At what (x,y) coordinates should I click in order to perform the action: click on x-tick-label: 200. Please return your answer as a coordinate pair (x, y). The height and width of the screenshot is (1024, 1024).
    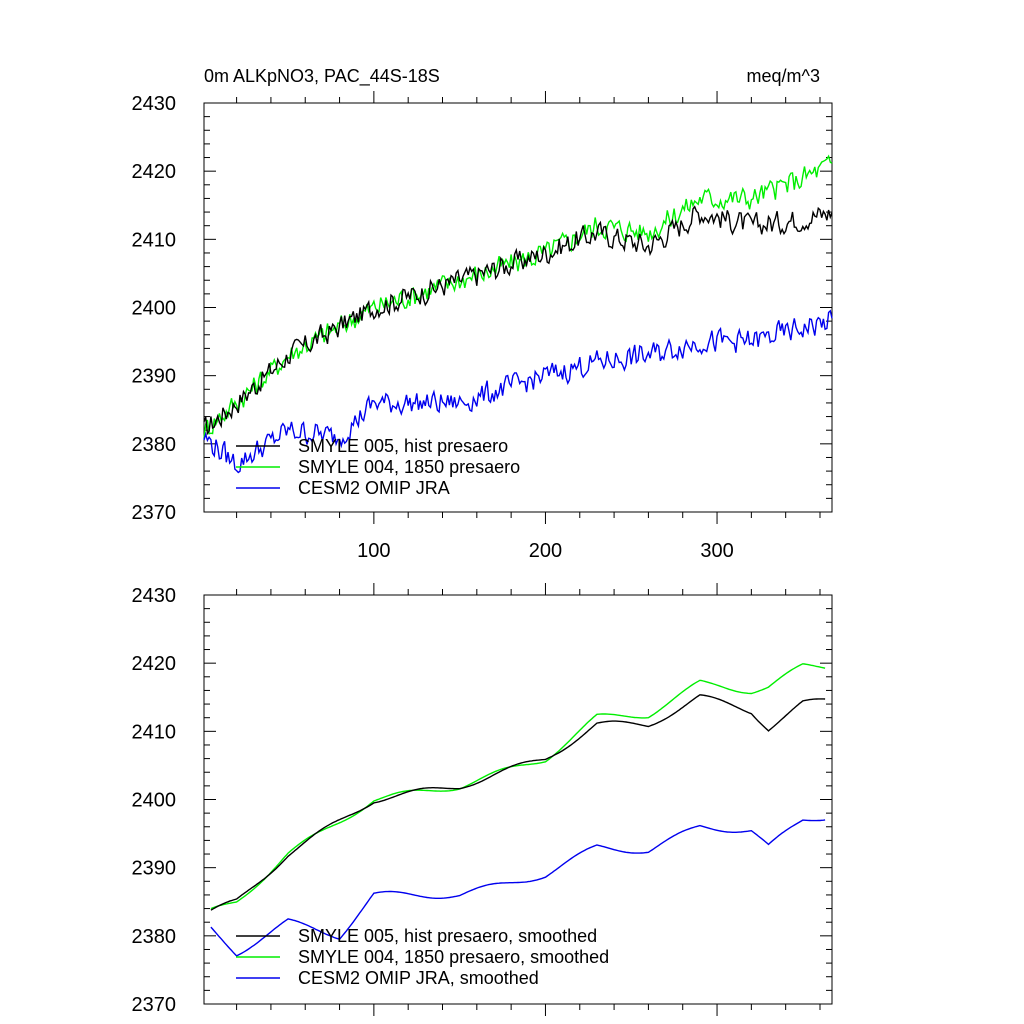
    Looking at the image, I should click on (545, 551).